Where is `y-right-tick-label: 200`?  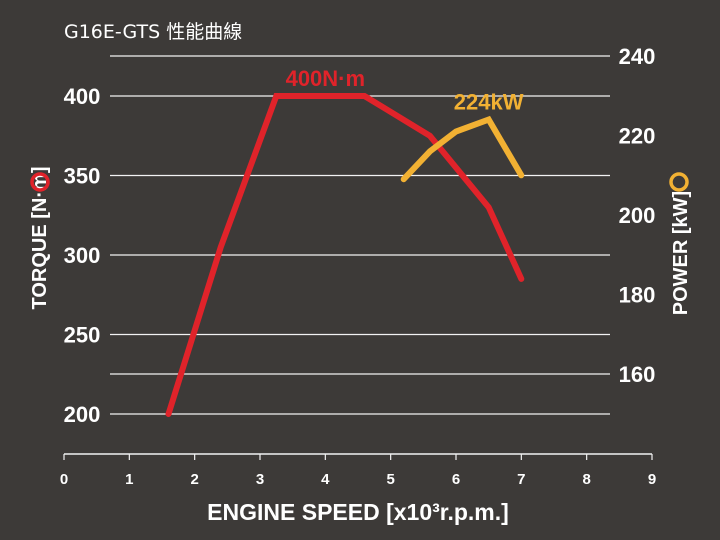 y-right-tick-label: 200 is located at coordinates (637, 215).